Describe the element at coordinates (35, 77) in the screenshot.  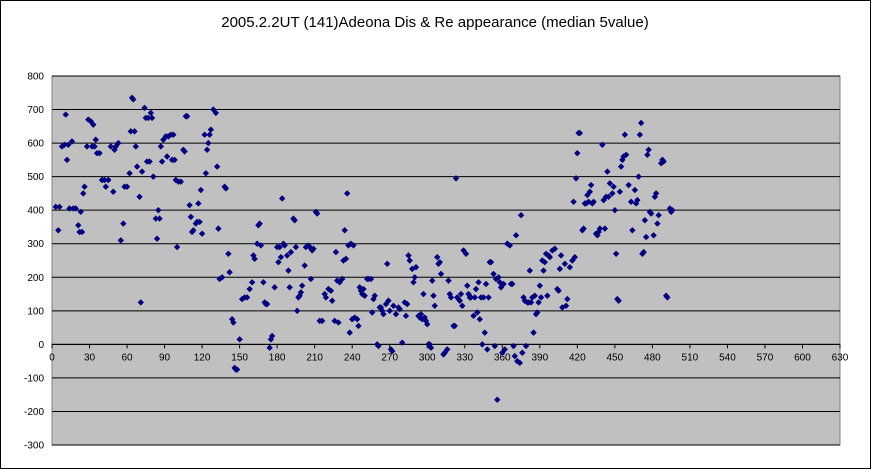
I see `y-tick-label: 800` at that location.